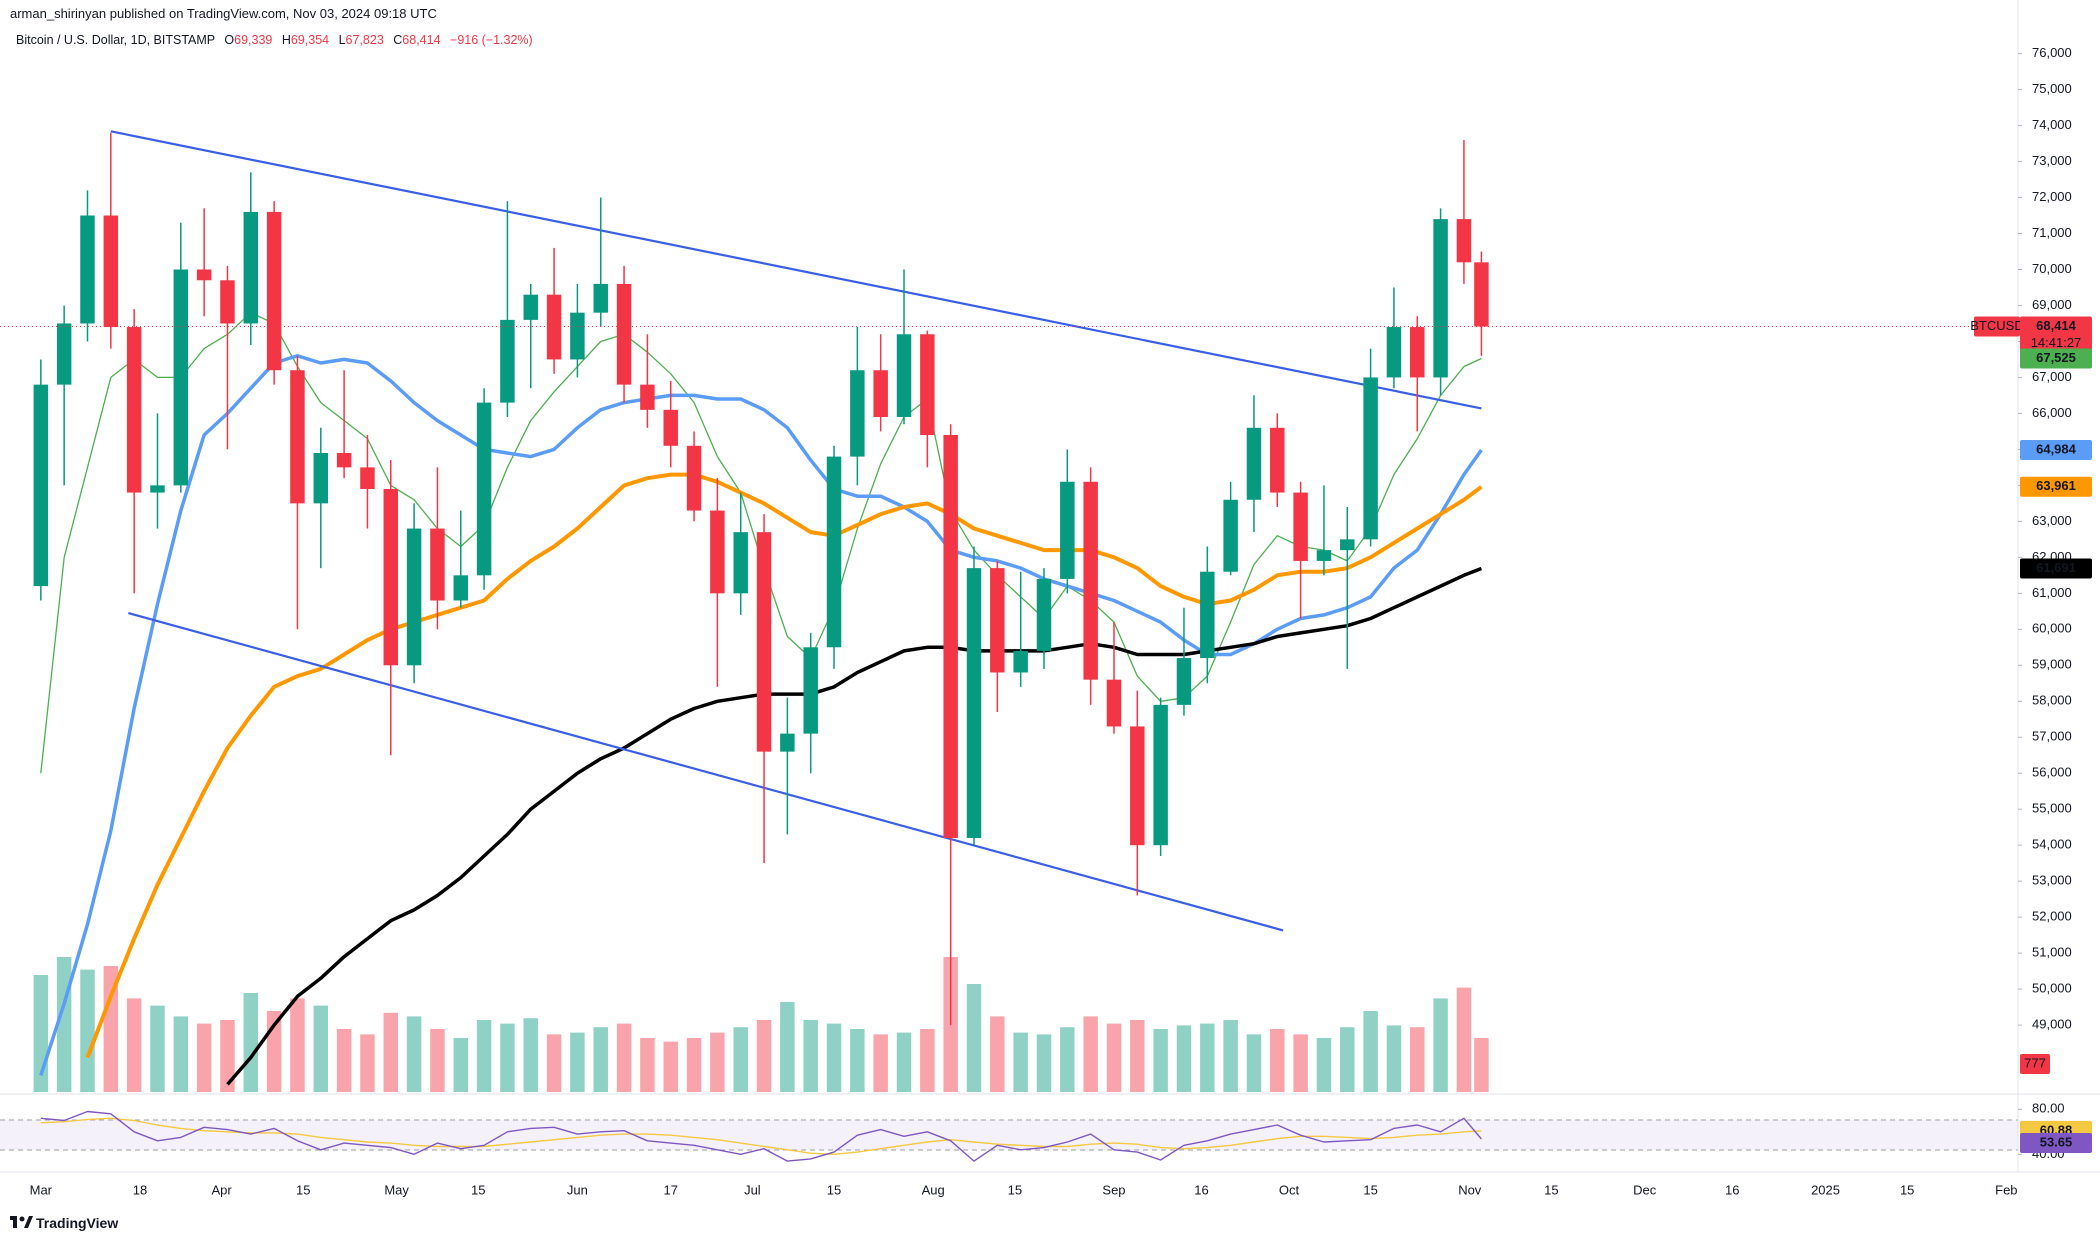 The width and height of the screenshot is (2100, 1243). I want to click on y-tick-label: 54,000, so click(2052, 844).